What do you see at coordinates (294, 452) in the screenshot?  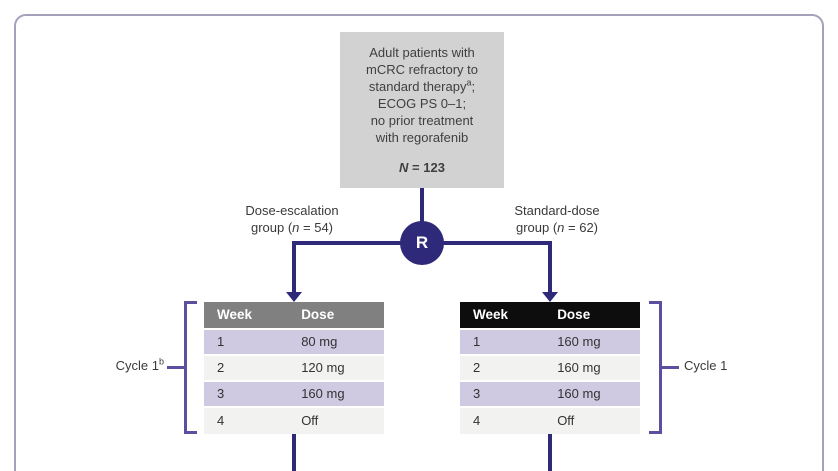 I see `connector-left-table-continues` at bounding box center [294, 452].